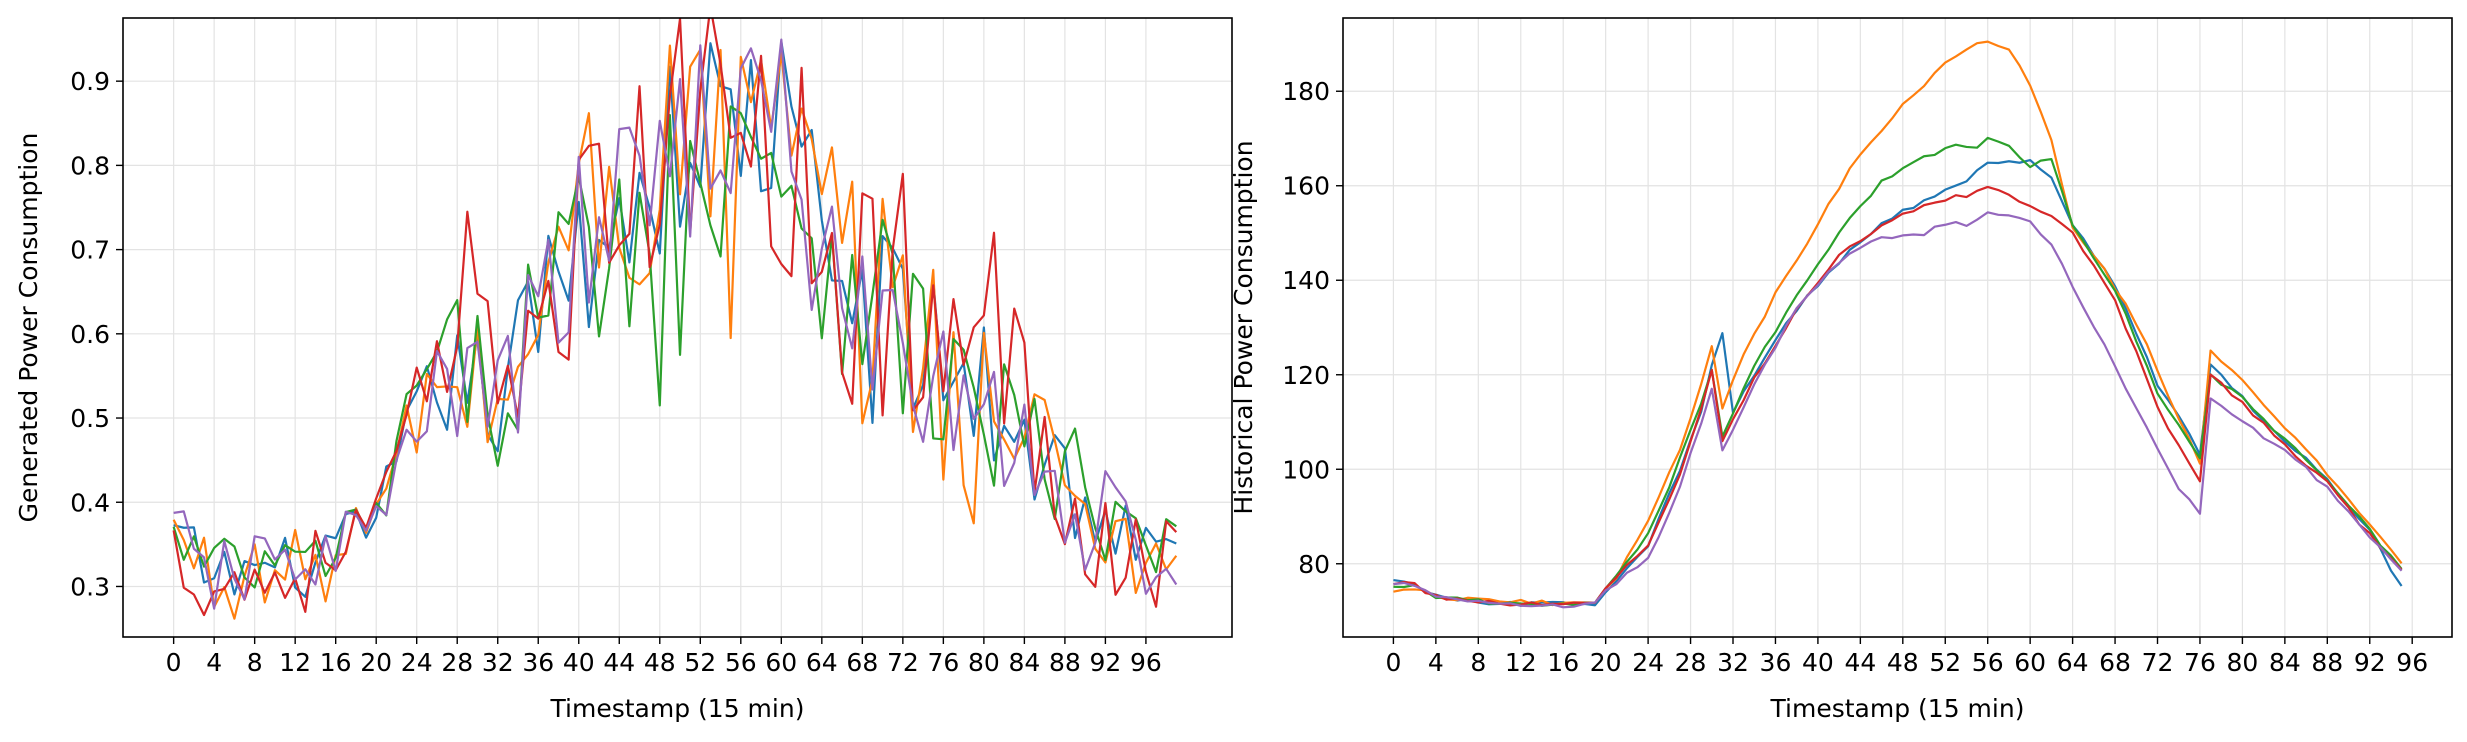 This screenshot has width=2467, height=742. Describe the element at coordinates (90, 165) in the screenshot. I see `y-tick-label: 0.8` at that location.